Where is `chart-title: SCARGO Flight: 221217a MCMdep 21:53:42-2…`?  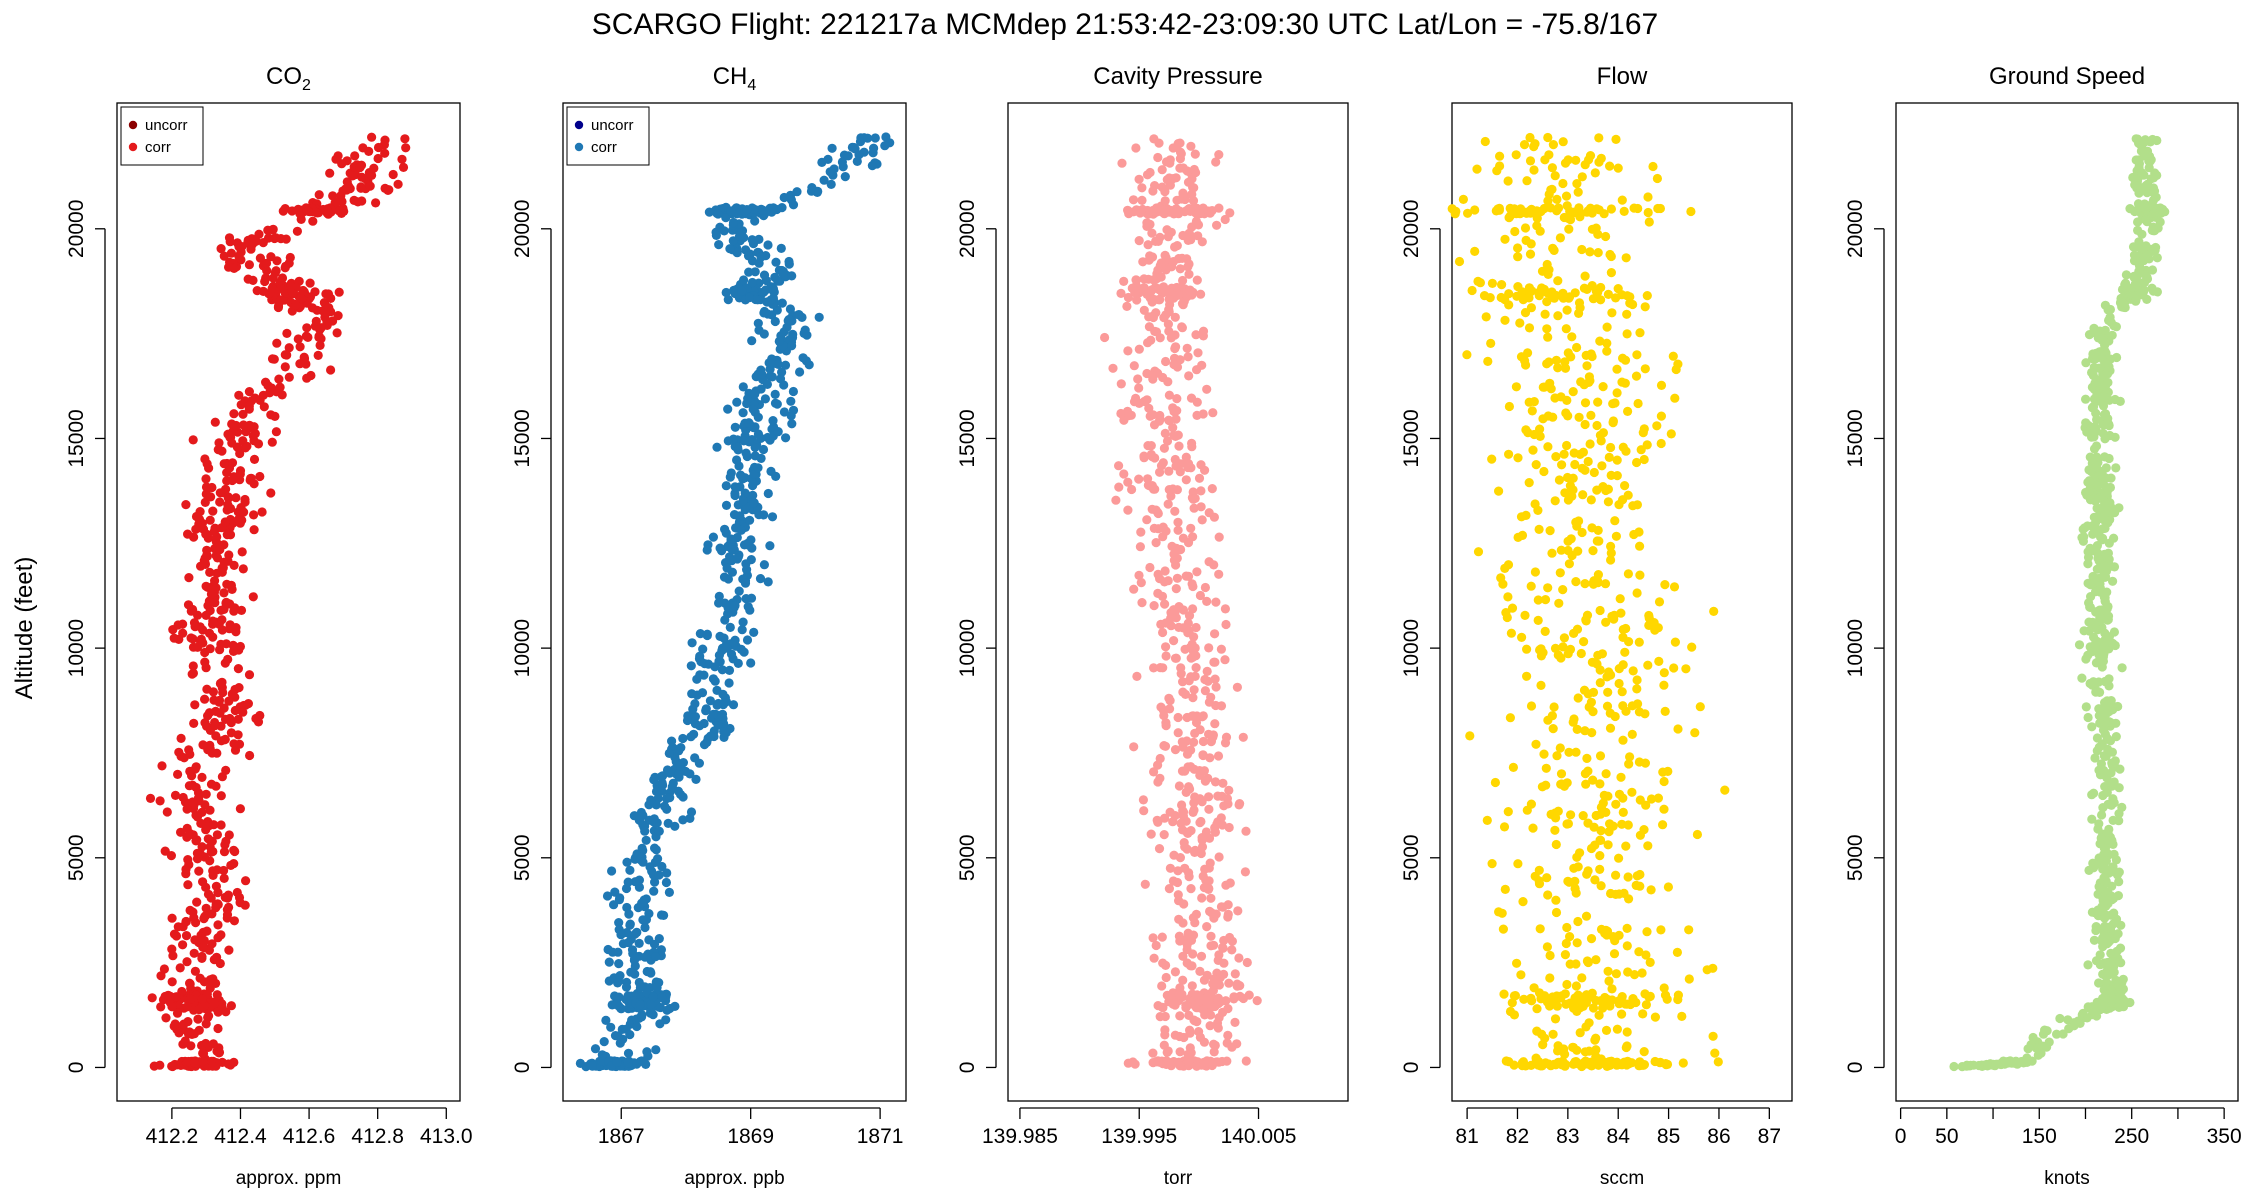
chart-title: SCARGO Flight: 221217a MCMdep 21:53:42-2… is located at coordinates (1125, 24).